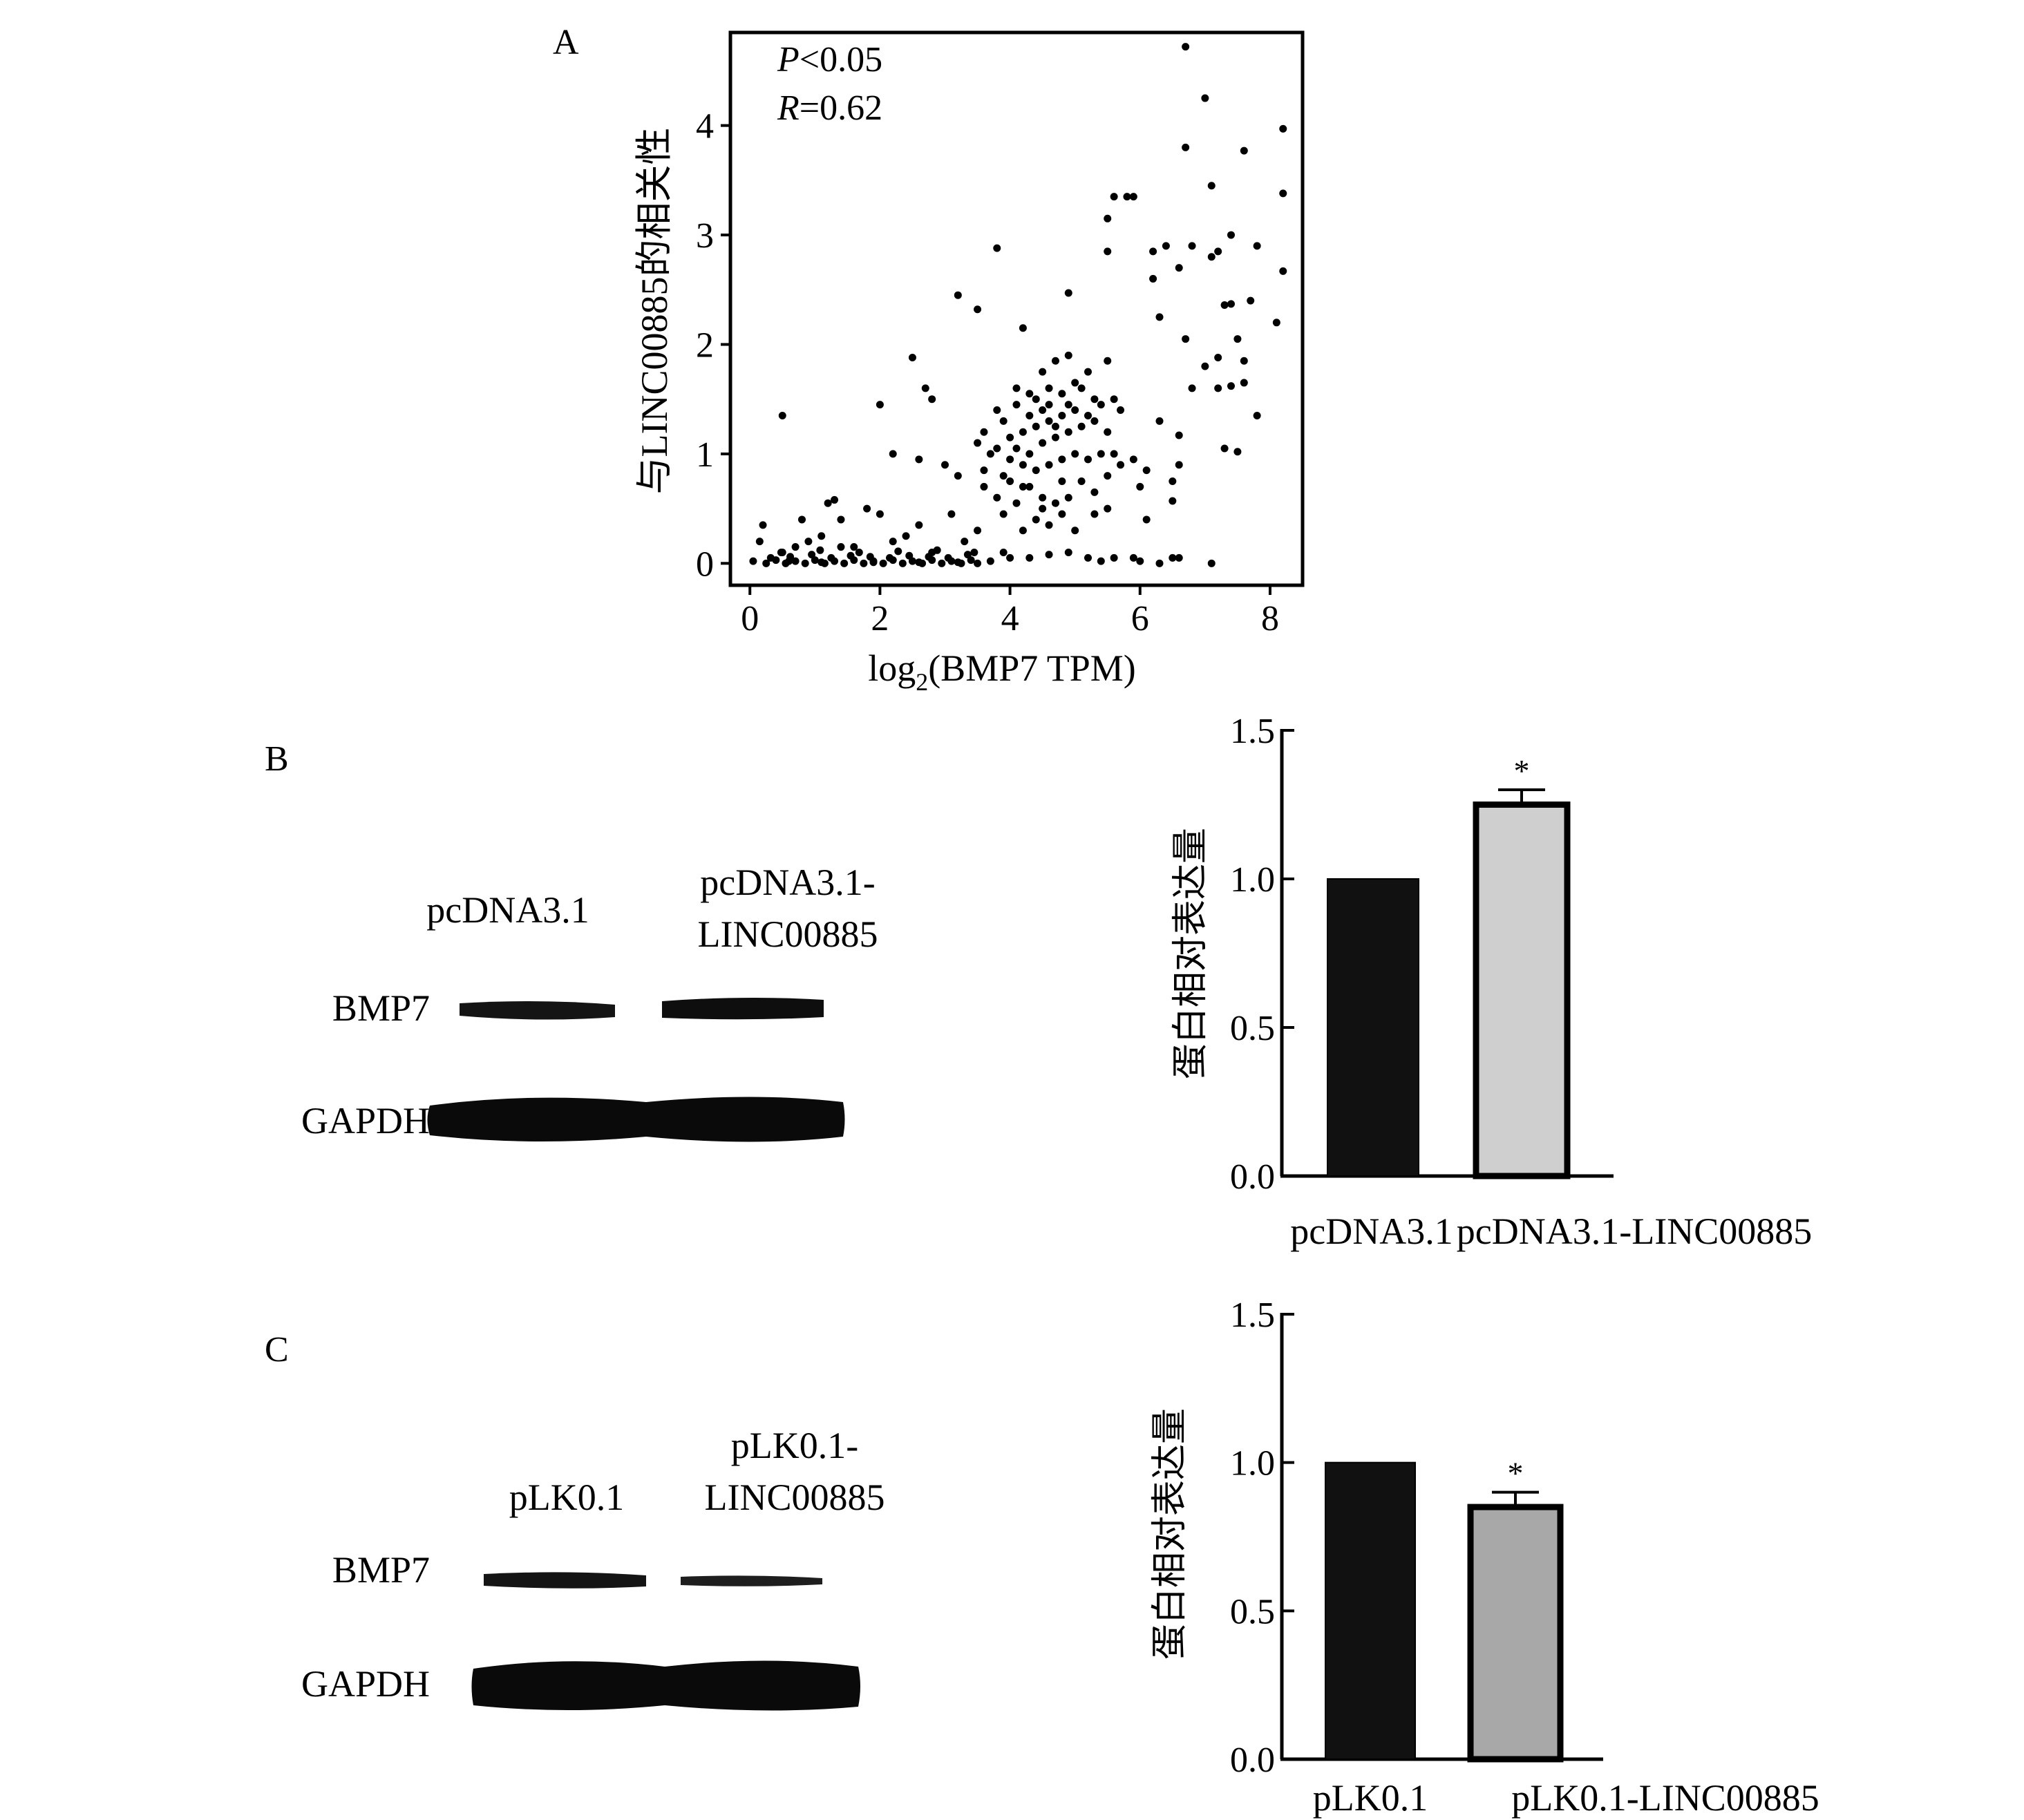 The height and width of the screenshot is (1820, 2024). Describe the element at coordinates (381, 1570) in the screenshot. I see `row-label-bmp7: BMP7` at that location.